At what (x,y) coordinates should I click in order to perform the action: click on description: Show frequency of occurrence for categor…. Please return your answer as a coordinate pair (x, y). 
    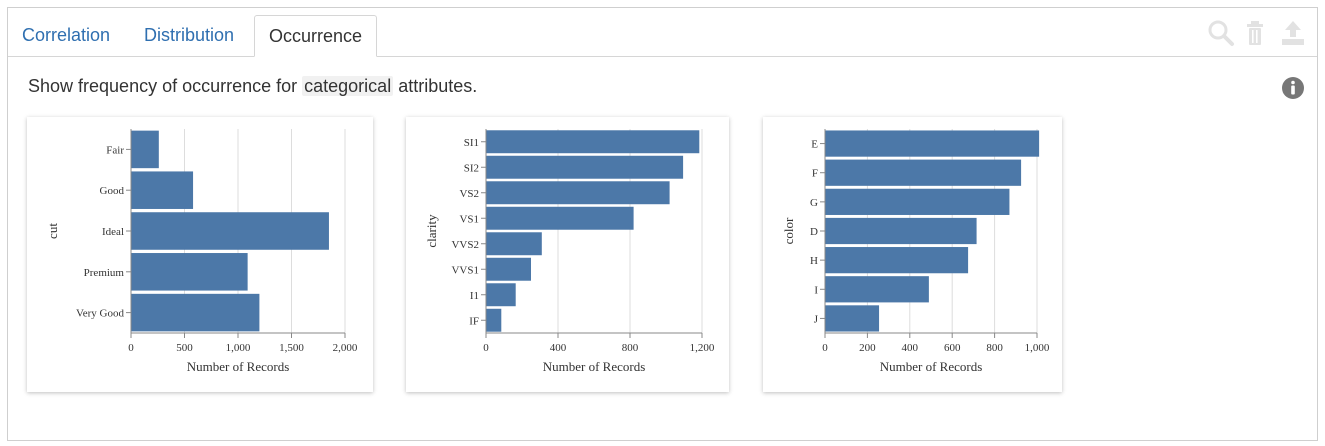
    Looking at the image, I should click on (252, 86).